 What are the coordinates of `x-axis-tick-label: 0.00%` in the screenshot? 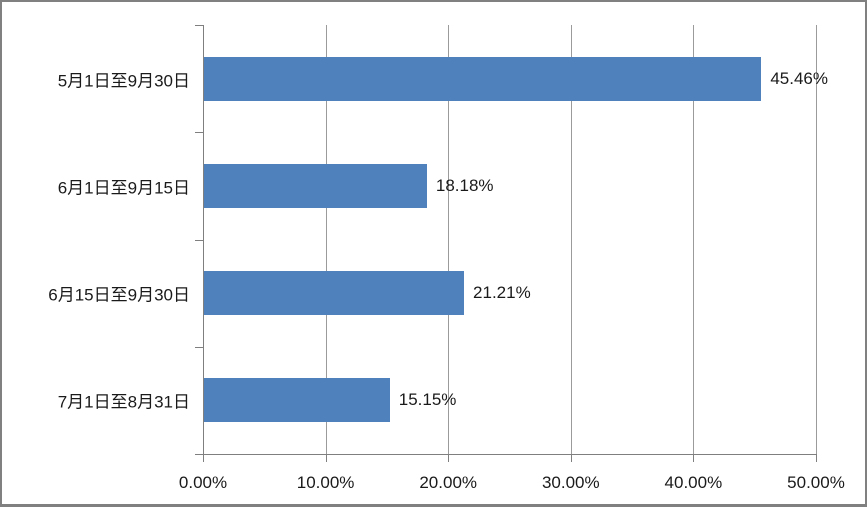 It's located at (203, 482).